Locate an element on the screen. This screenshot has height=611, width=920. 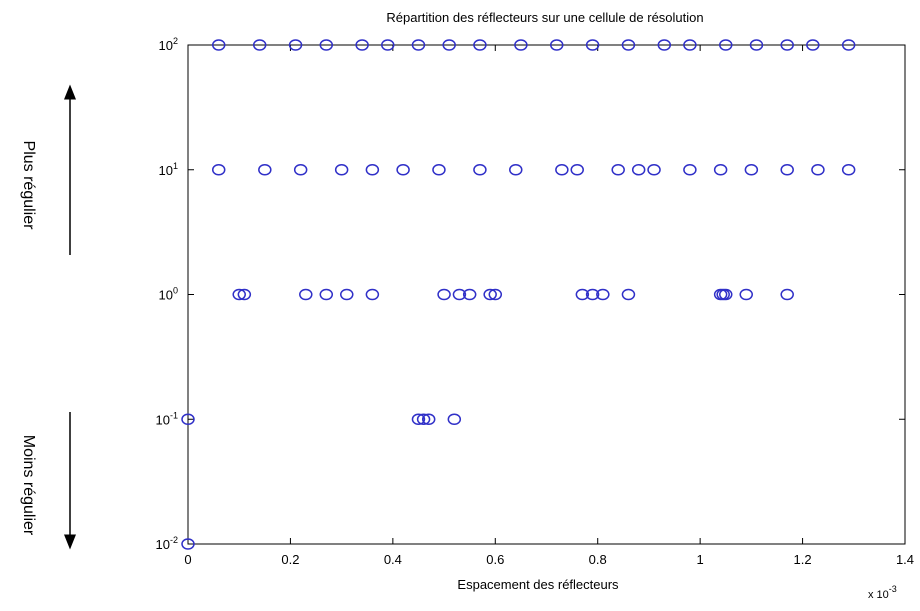
side-label: Plus régulier is located at coordinates (28, 186).